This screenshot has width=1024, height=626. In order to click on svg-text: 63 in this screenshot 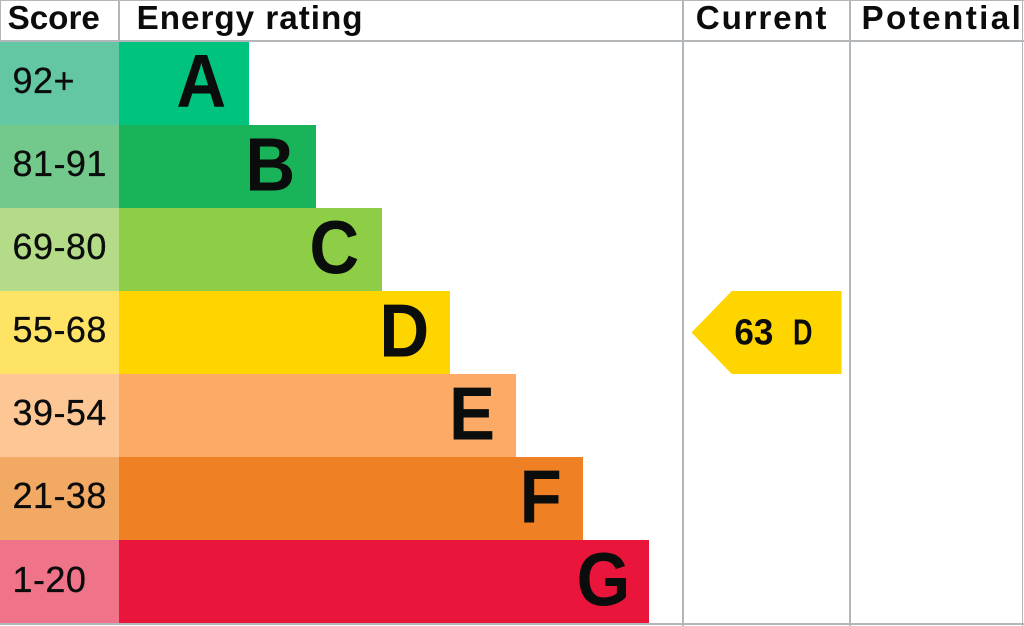, I will do `click(753, 331)`.